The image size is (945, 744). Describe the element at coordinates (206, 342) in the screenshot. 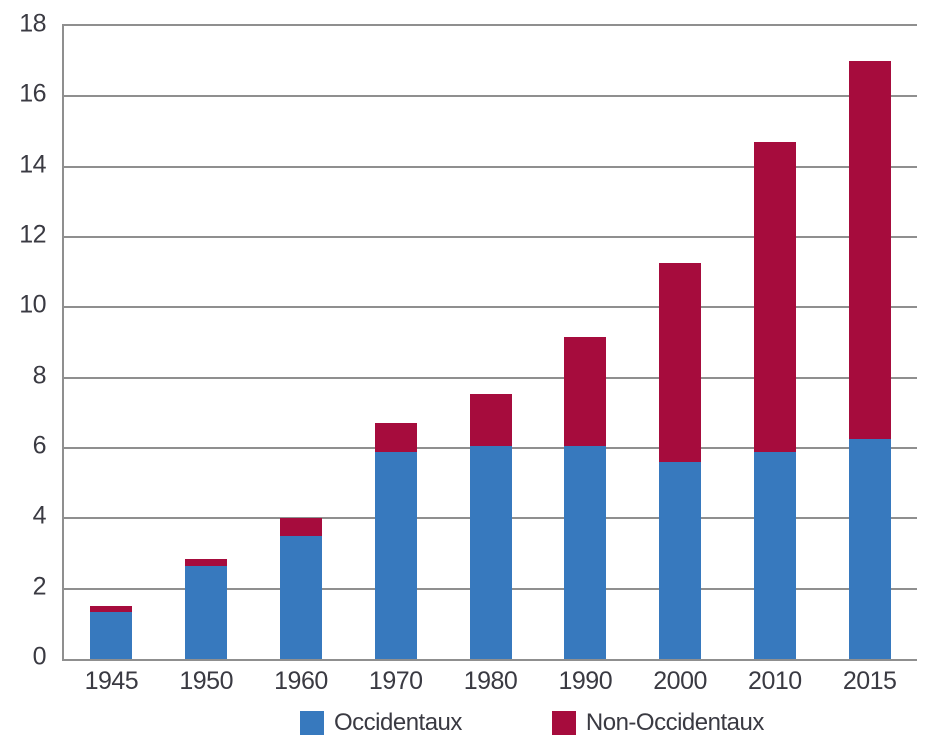

I see `bar-group-1950` at that location.